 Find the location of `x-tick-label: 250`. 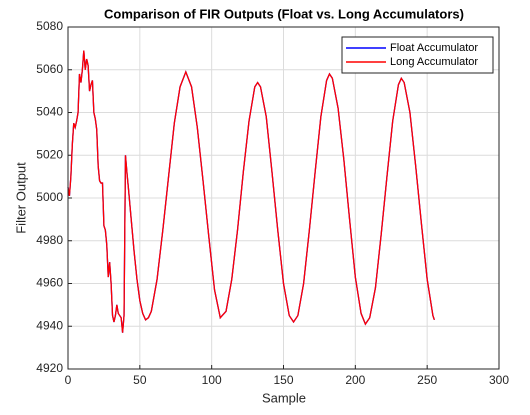

x-tick-label: 250 is located at coordinates (427, 380).